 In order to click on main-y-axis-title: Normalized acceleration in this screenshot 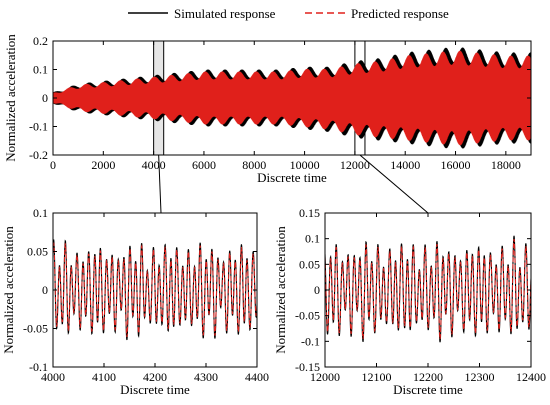, I will do `click(10, 98)`.